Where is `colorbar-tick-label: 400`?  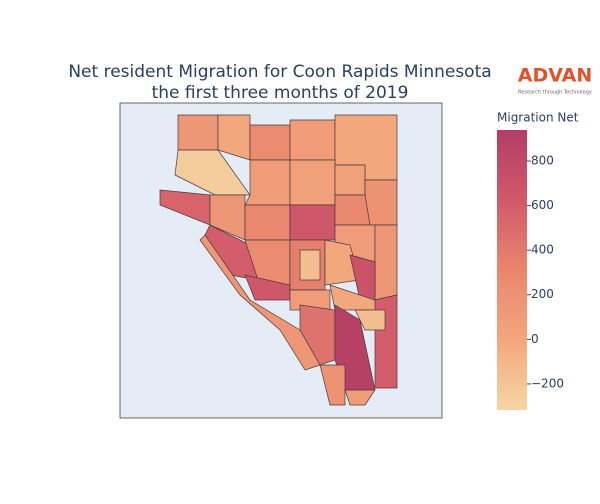 colorbar-tick-label: 400 is located at coordinates (542, 250).